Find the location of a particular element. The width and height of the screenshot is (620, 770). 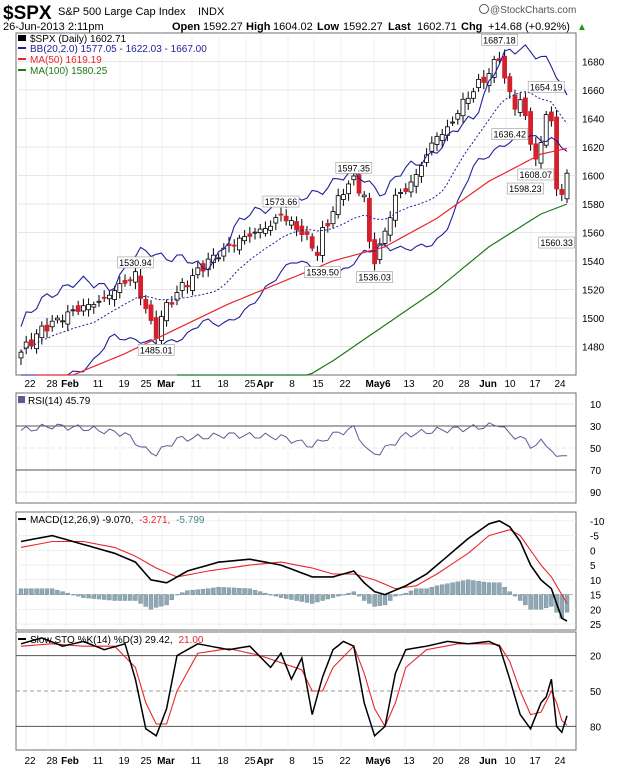

rsi-line is located at coordinates (294, 439).